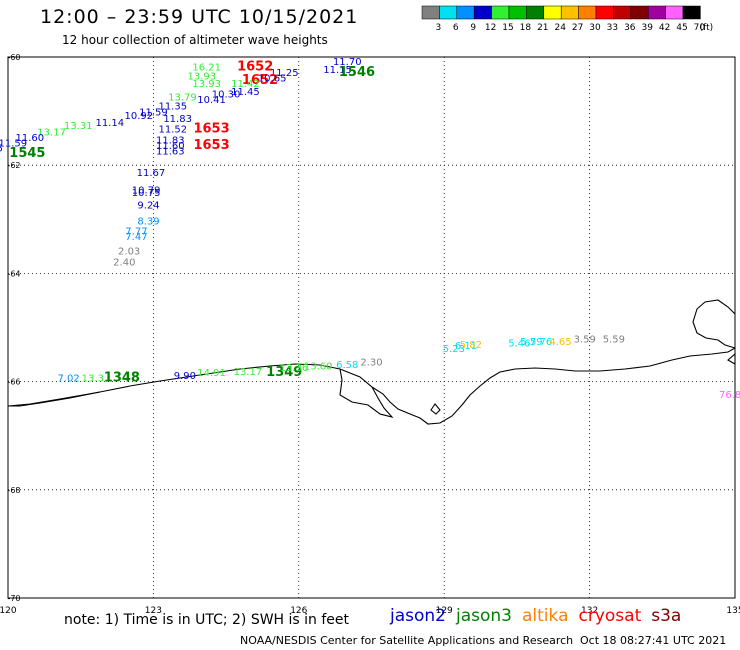  What do you see at coordinates (13, 490) in the screenshot?
I see `lat-tick-label: -68` at bounding box center [13, 490].